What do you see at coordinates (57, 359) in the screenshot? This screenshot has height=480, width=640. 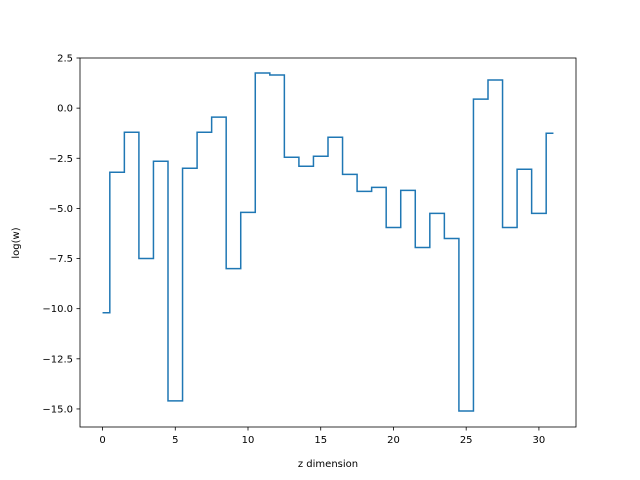 I see `y-tick-label: −12.5` at bounding box center [57, 359].